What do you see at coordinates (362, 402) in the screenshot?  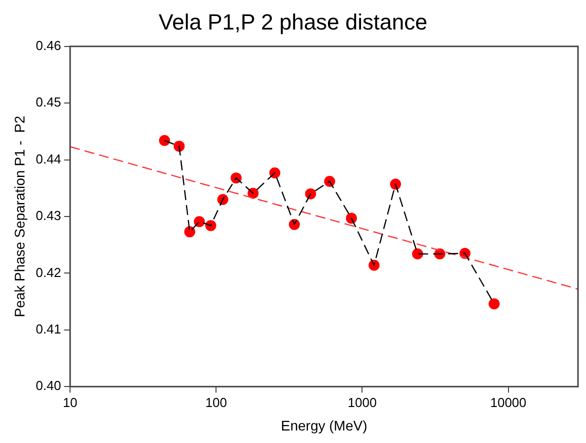 I see `x-tick-label: 1000` at bounding box center [362, 402].